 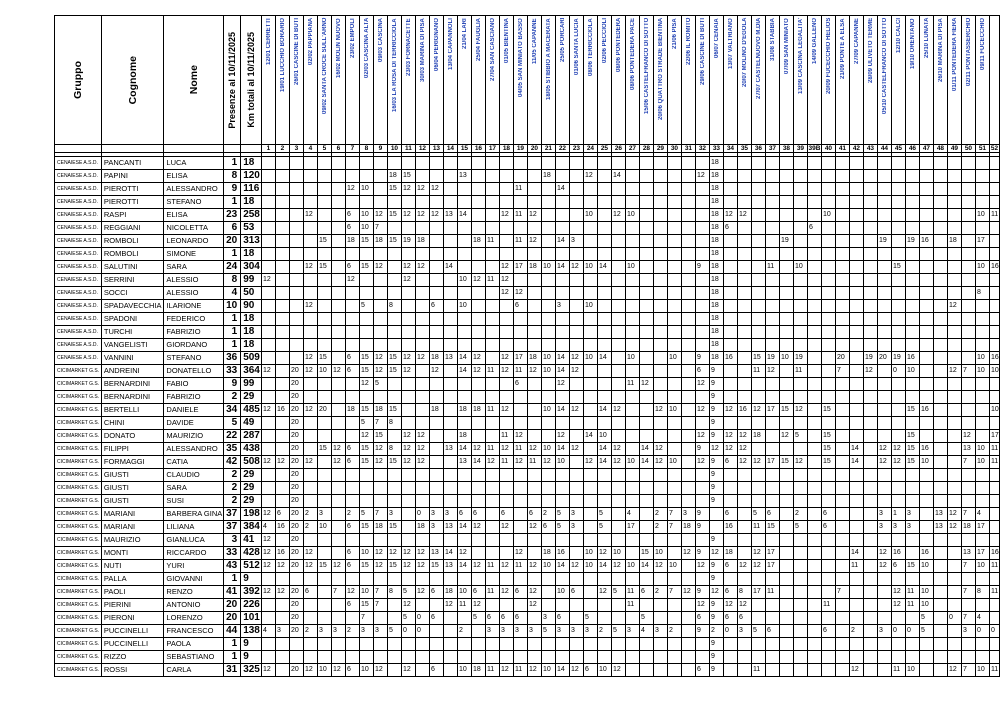 I want to click on name-cell: RENZO, so click(x=194, y=592).